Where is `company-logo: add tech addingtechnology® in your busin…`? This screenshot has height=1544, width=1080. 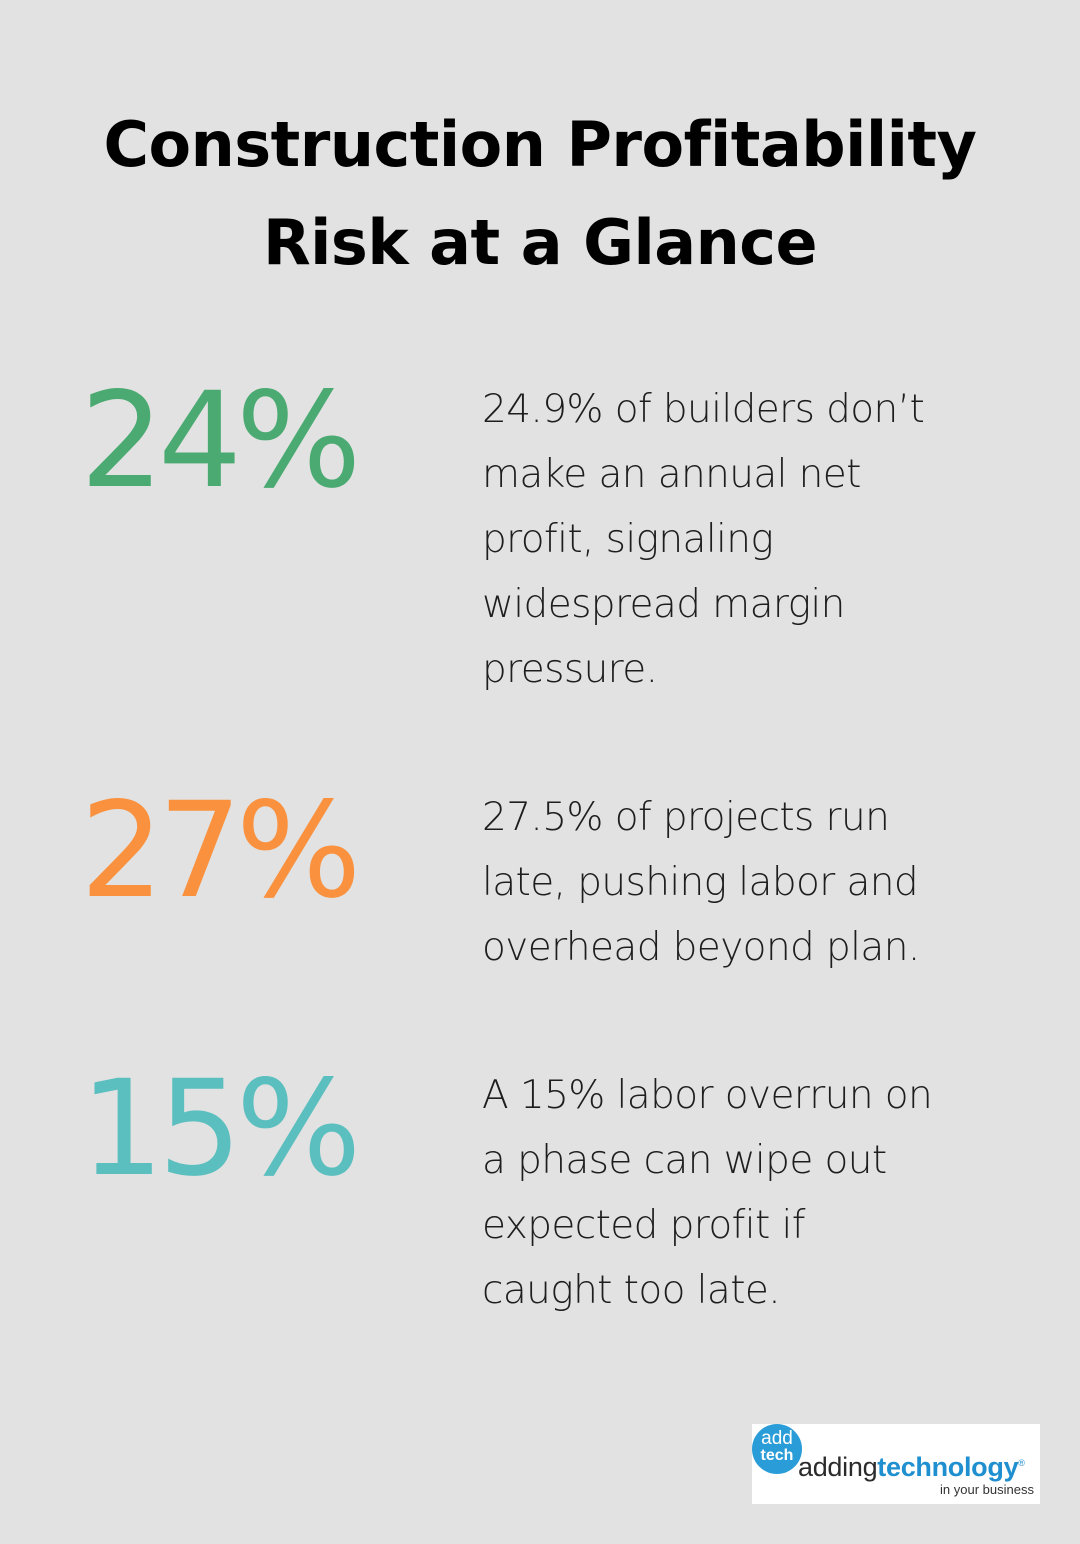
company-logo: add tech addingtechnology® in your busin… is located at coordinates (896, 1464).